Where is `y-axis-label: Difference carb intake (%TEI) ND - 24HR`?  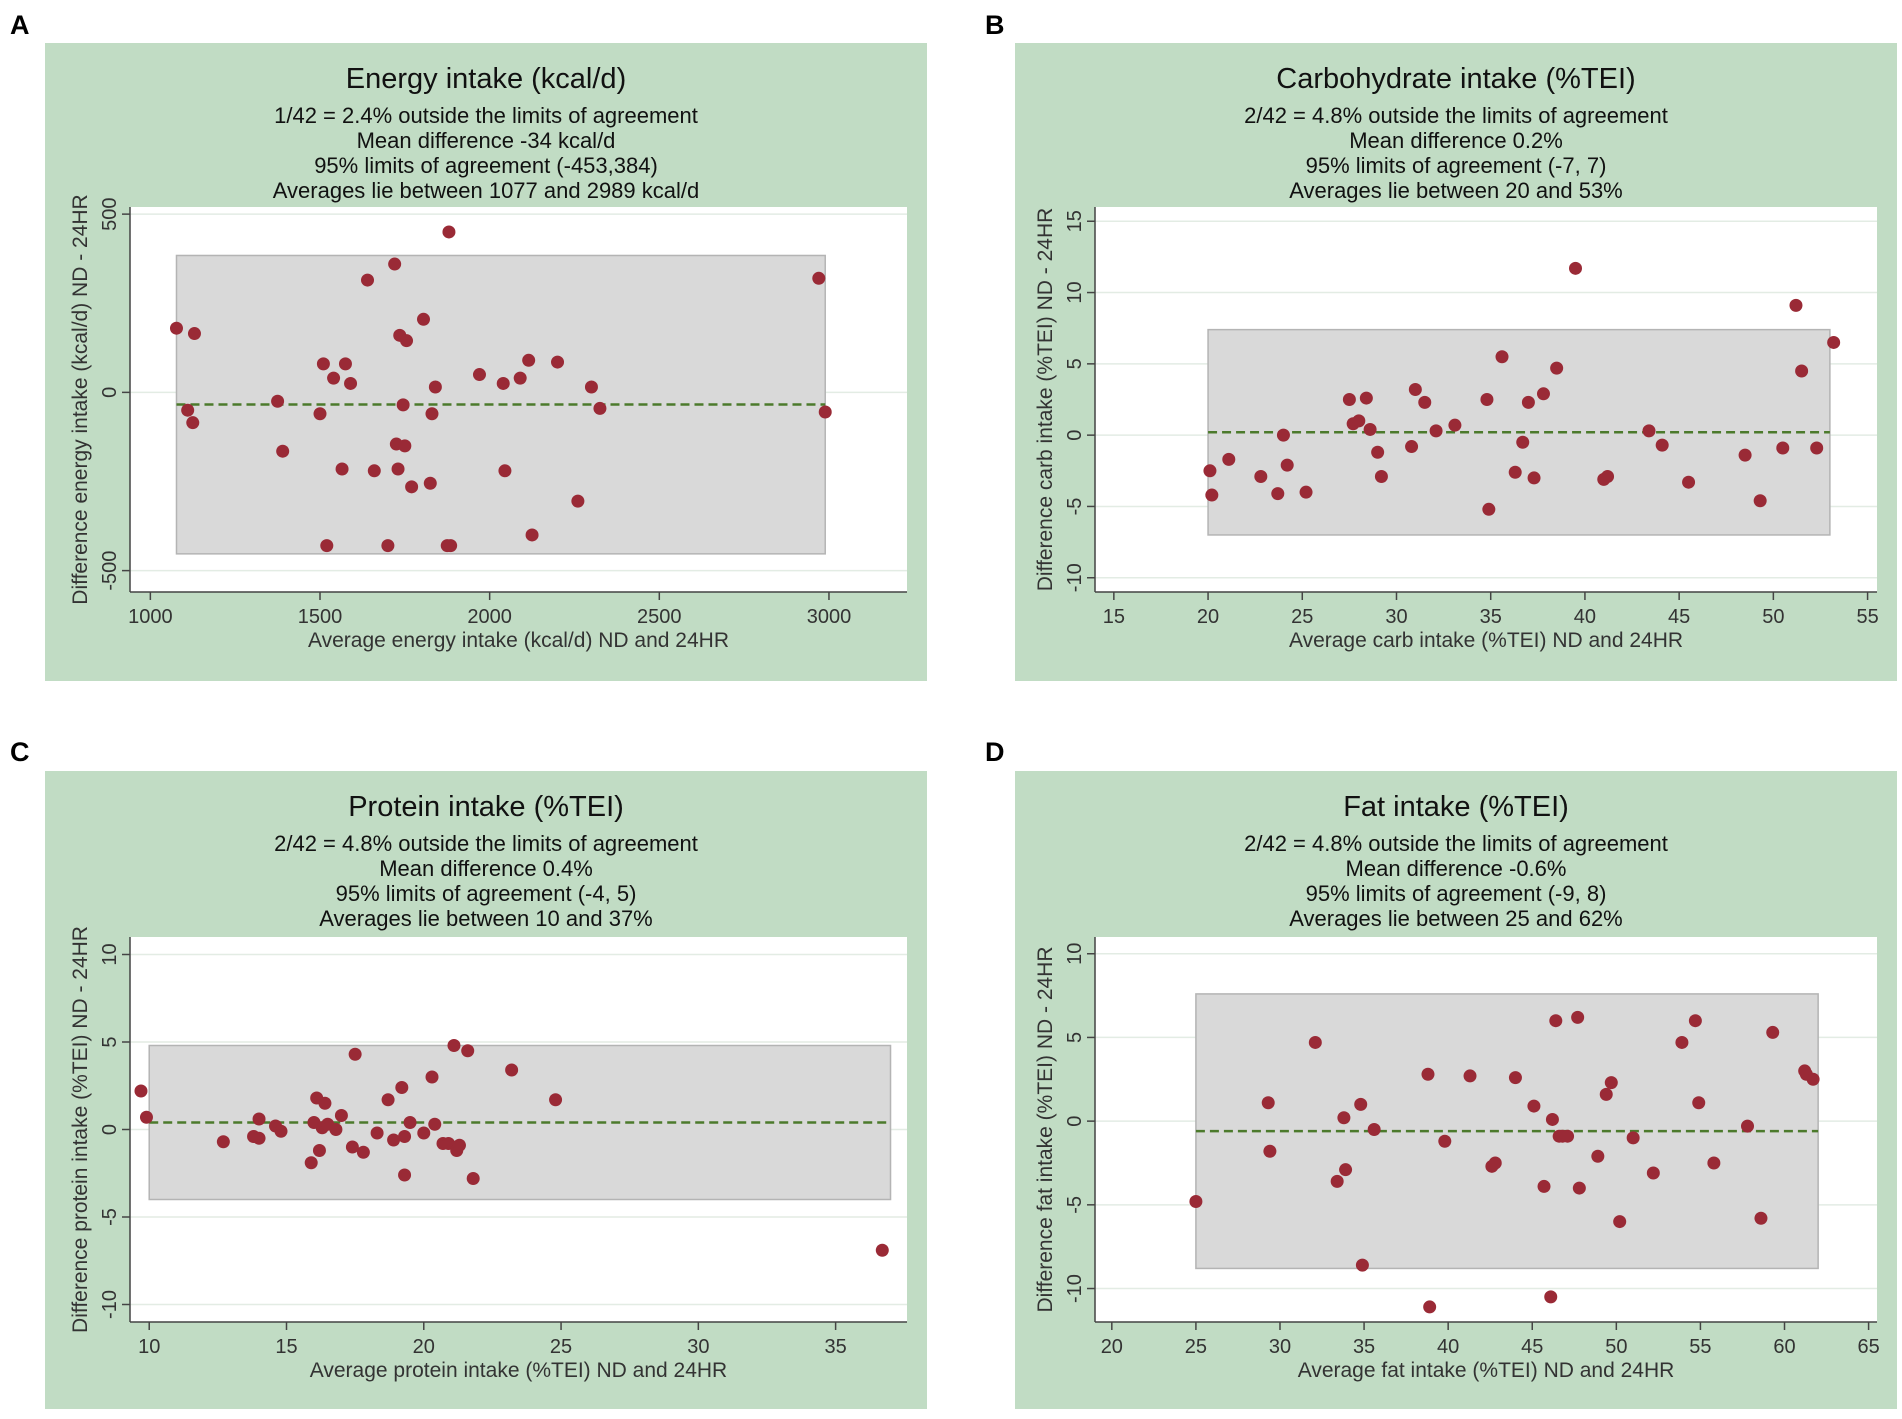
y-axis-label: Difference carb intake (%TEI) ND - 24HR is located at coordinates (1045, 400).